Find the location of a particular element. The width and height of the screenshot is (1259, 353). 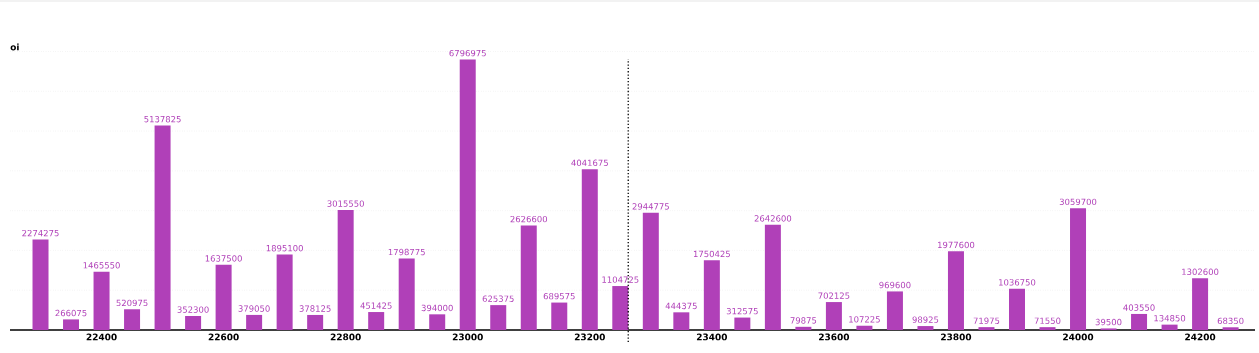

data-label: 71975 is located at coordinates (986, 320).